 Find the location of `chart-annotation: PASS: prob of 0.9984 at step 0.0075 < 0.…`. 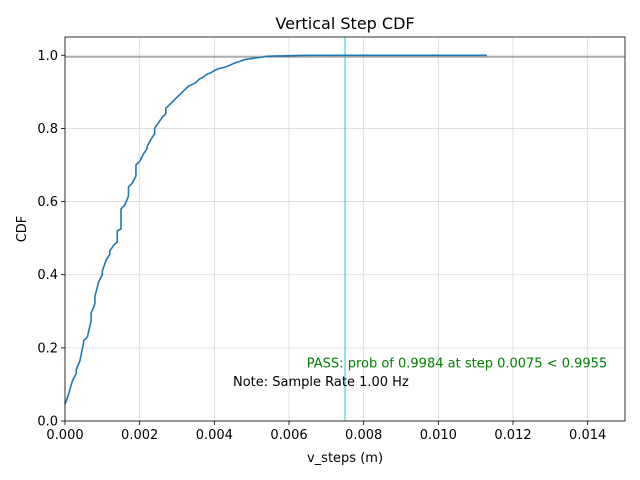

chart-annotation: PASS: prob of 0.9984 at step 0.0075 < 0.… is located at coordinates (457, 363).